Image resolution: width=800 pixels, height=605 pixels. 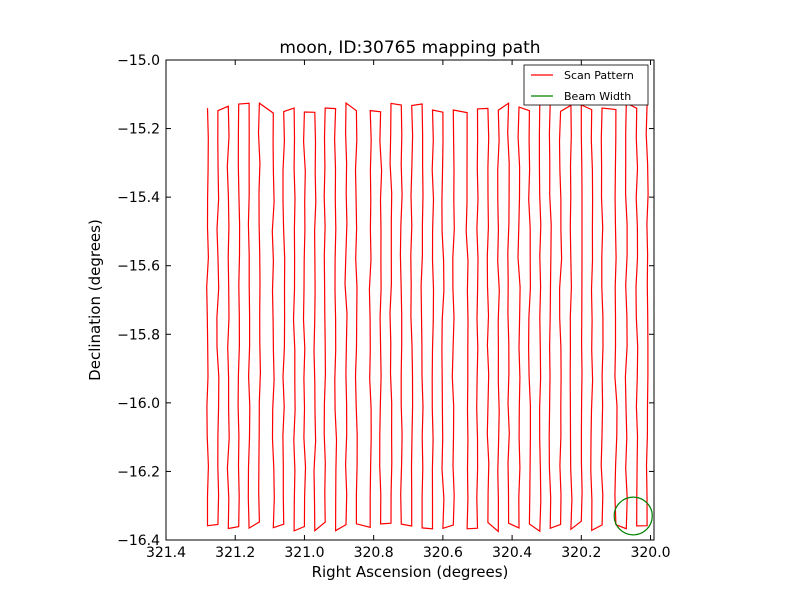 I want to click on legend: Scan Pattern Beam Width, so click(x=586, y=85).